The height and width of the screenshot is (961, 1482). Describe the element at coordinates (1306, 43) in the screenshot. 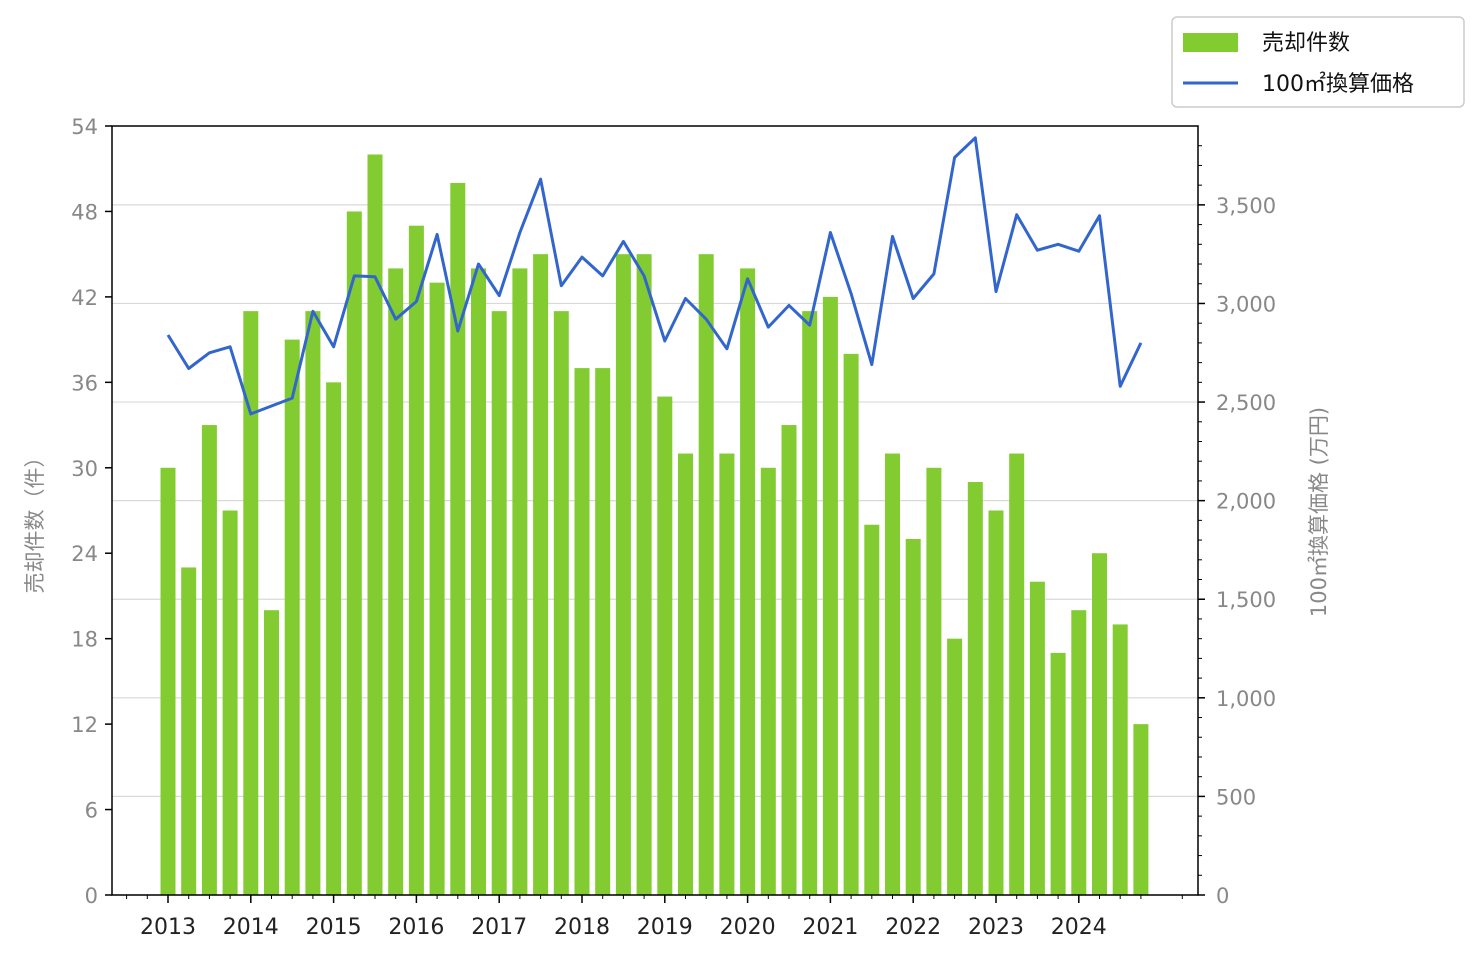

I see `legend-bar-label: 売却件数` at that location.